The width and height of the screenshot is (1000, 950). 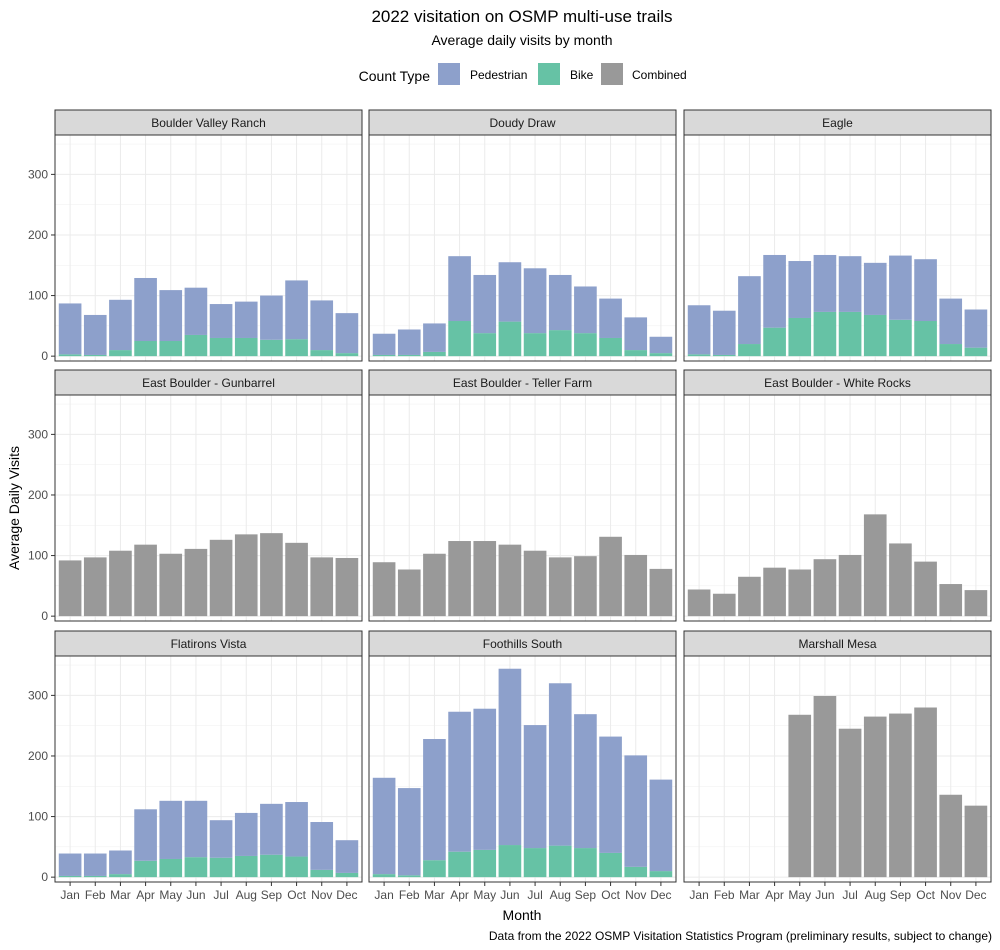 I want to click on x-tick-label: Jun, so click(x=824, y=895).